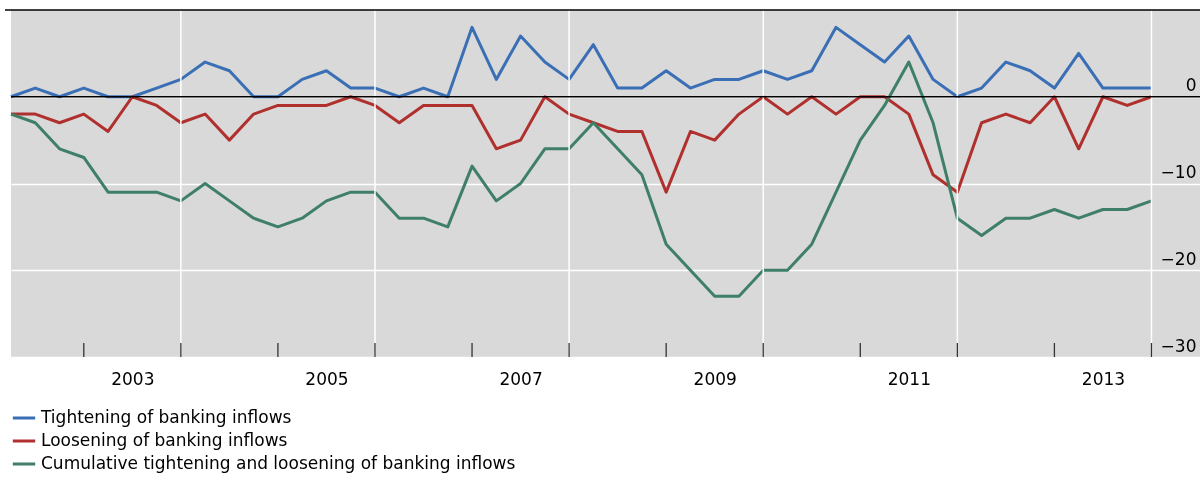 This screenshot has height=482, width=1201. I want to click on legend-label: Cumulative tightening and loosening of banking inflows, so click(278, 463).